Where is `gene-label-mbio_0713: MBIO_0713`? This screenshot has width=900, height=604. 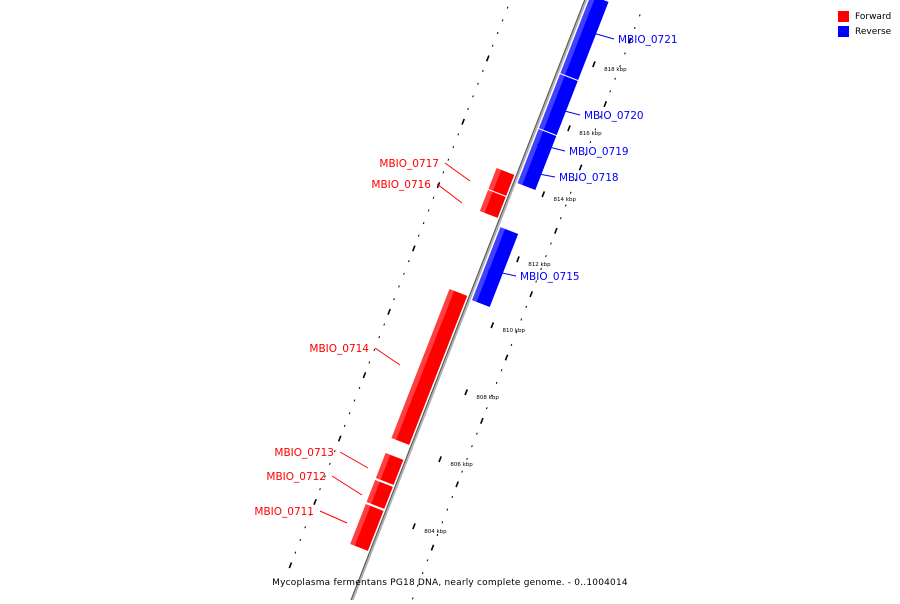
gene-label-mbio_0713: MBIO_0713 is located at coordinates (304, 453).